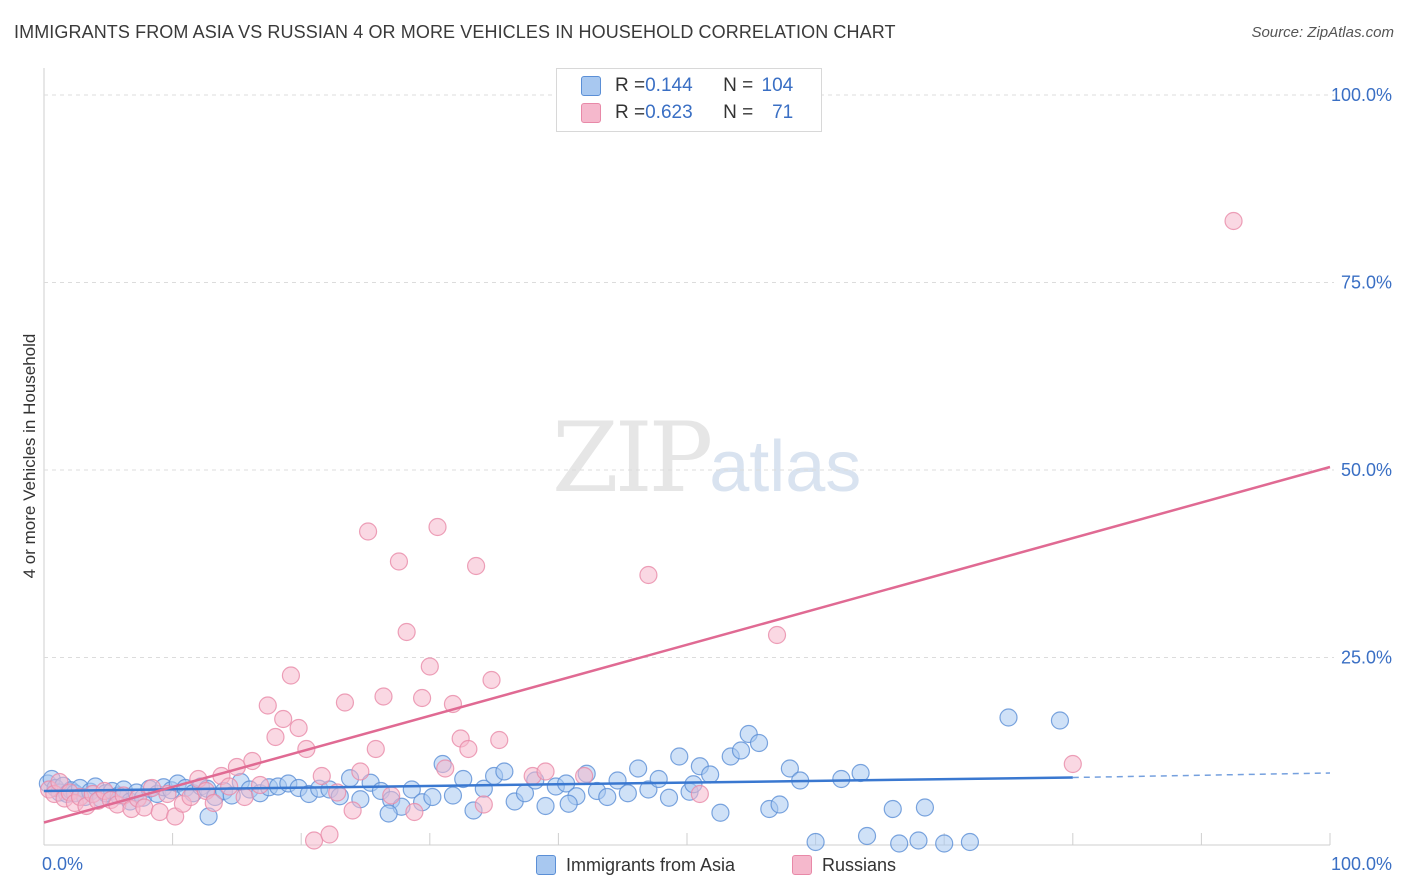  Describe the element at coordinates (669, 85) in the screenshot. I see `legend-r-value: 0.144` at that location.